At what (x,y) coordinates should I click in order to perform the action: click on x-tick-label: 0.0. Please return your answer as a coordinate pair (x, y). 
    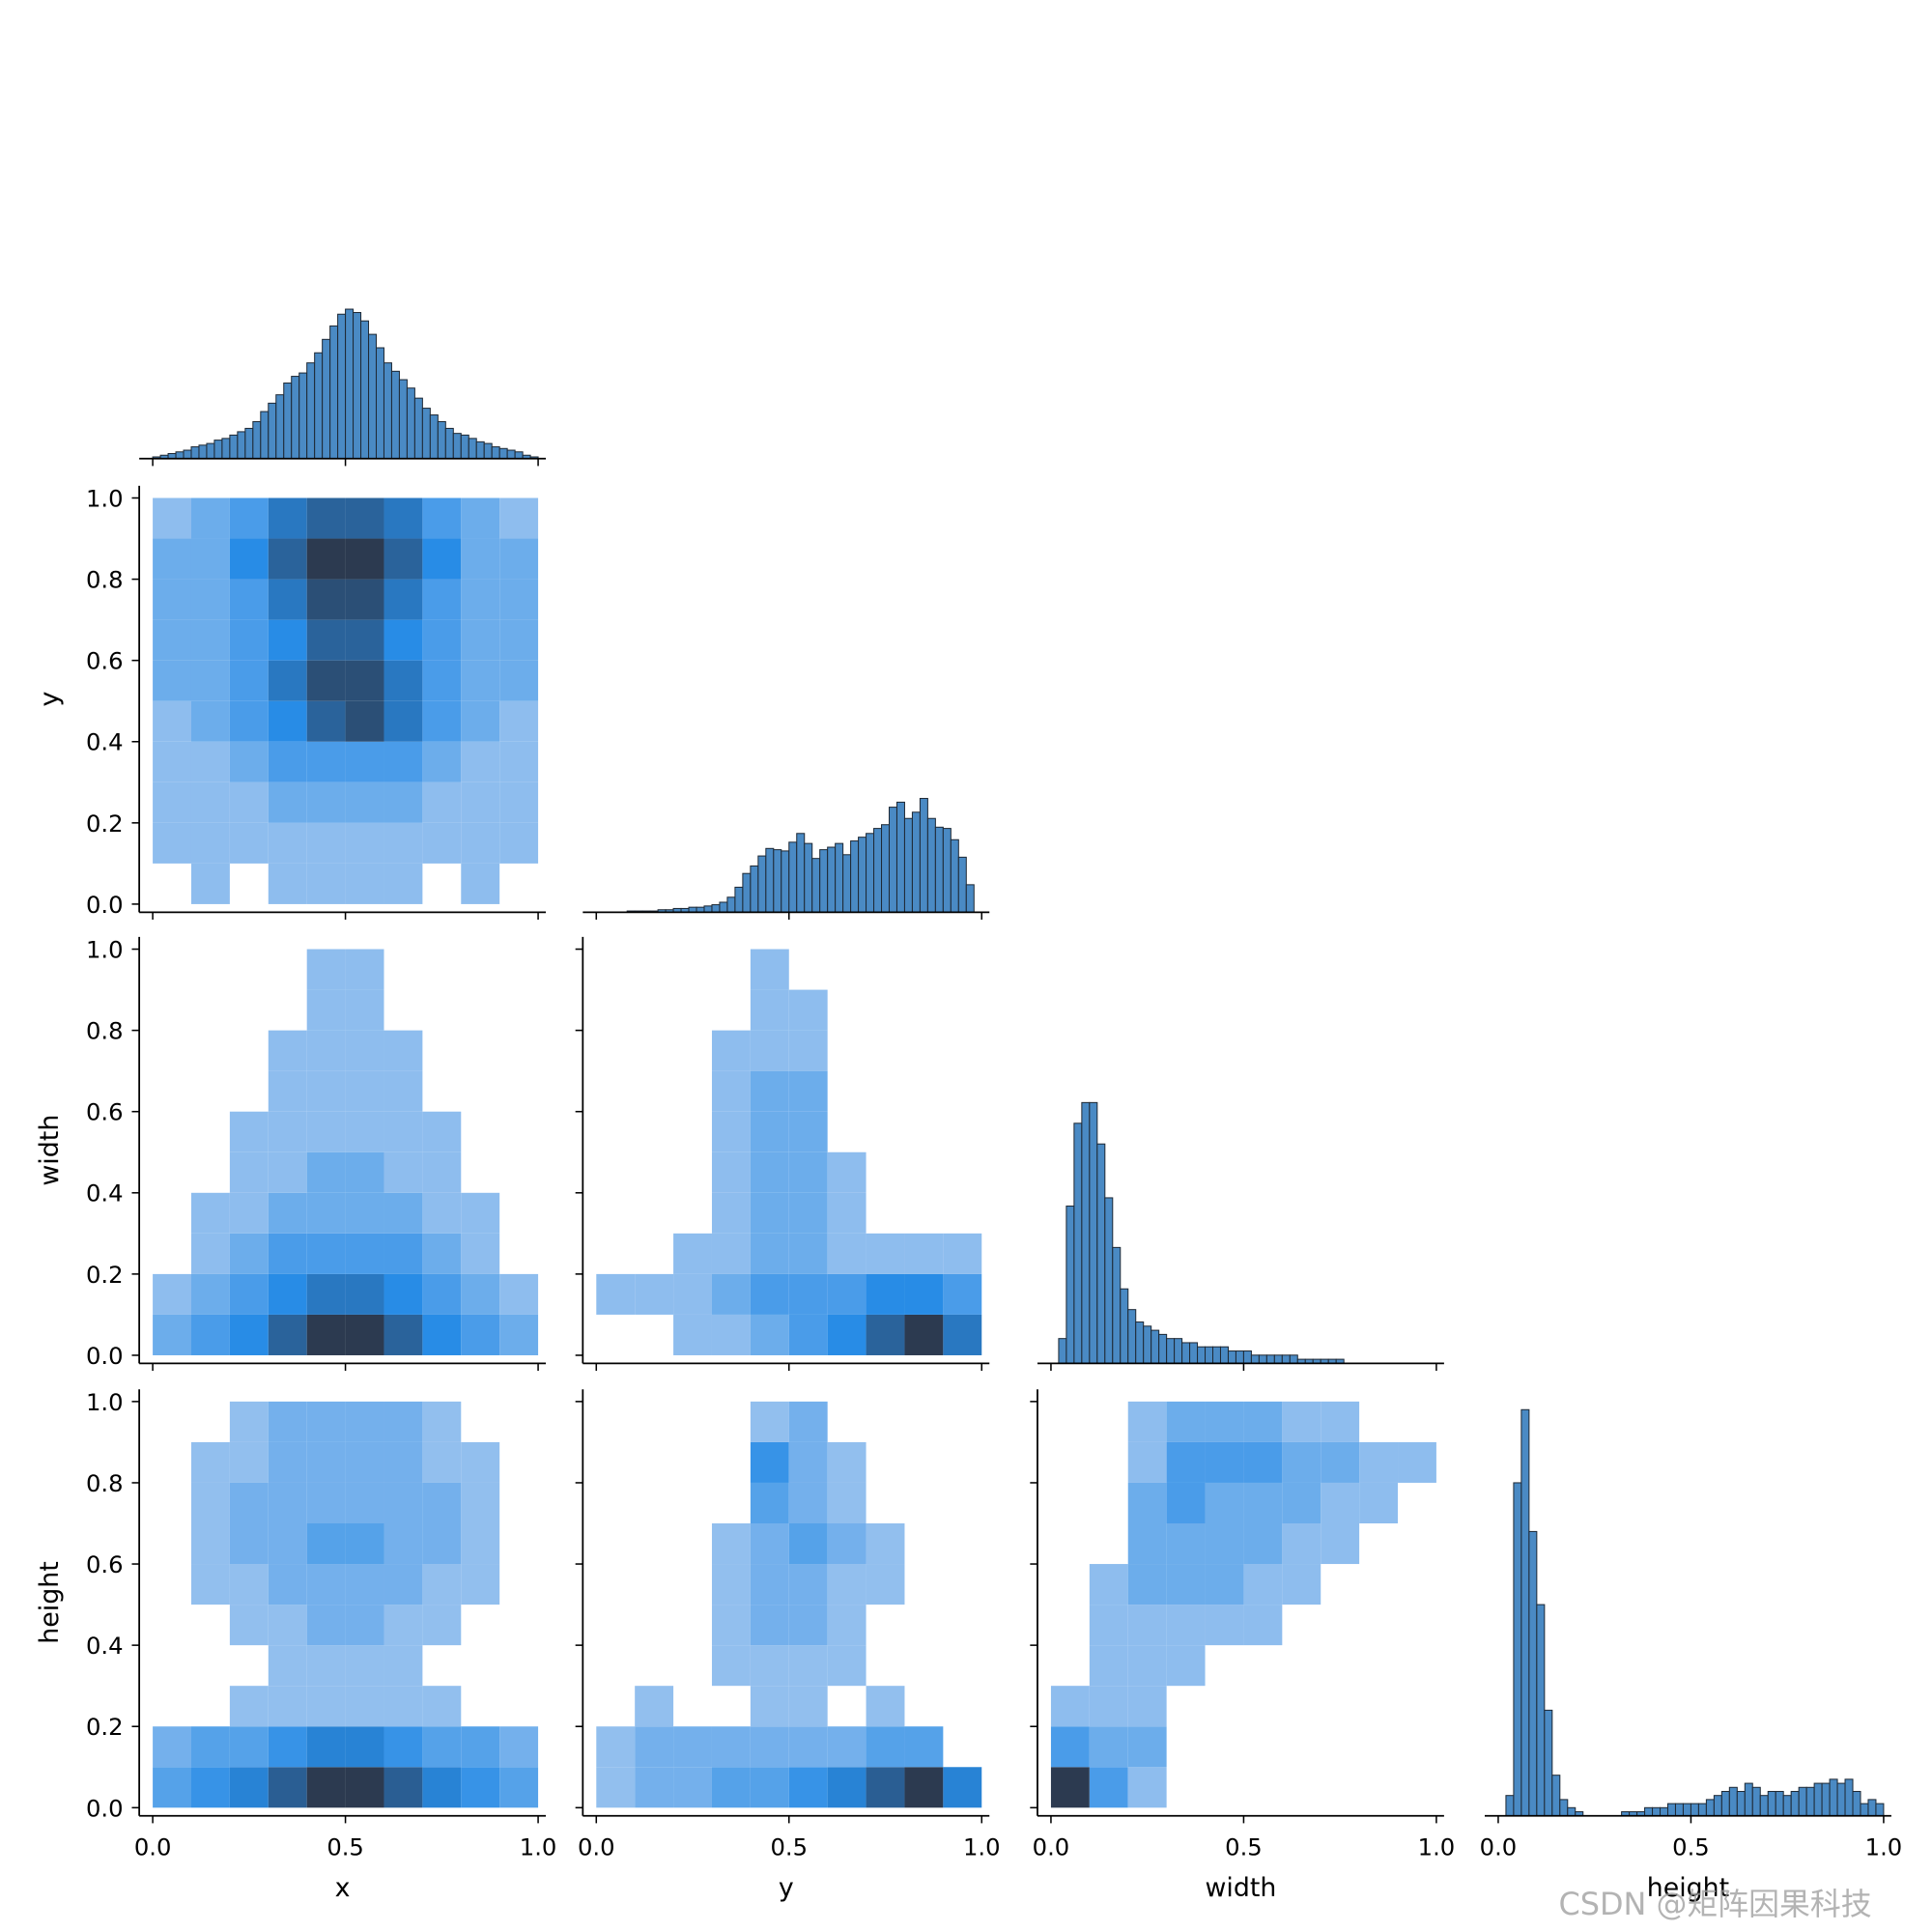
    Looking at the image, I should click on (153, 1847).